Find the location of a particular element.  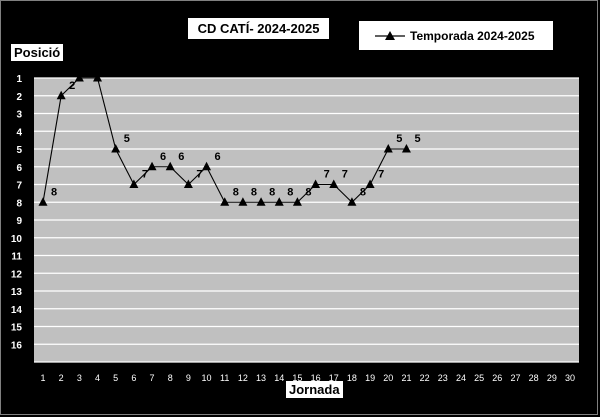

y-tick-label: 12 is located at coordinates (17, 274).